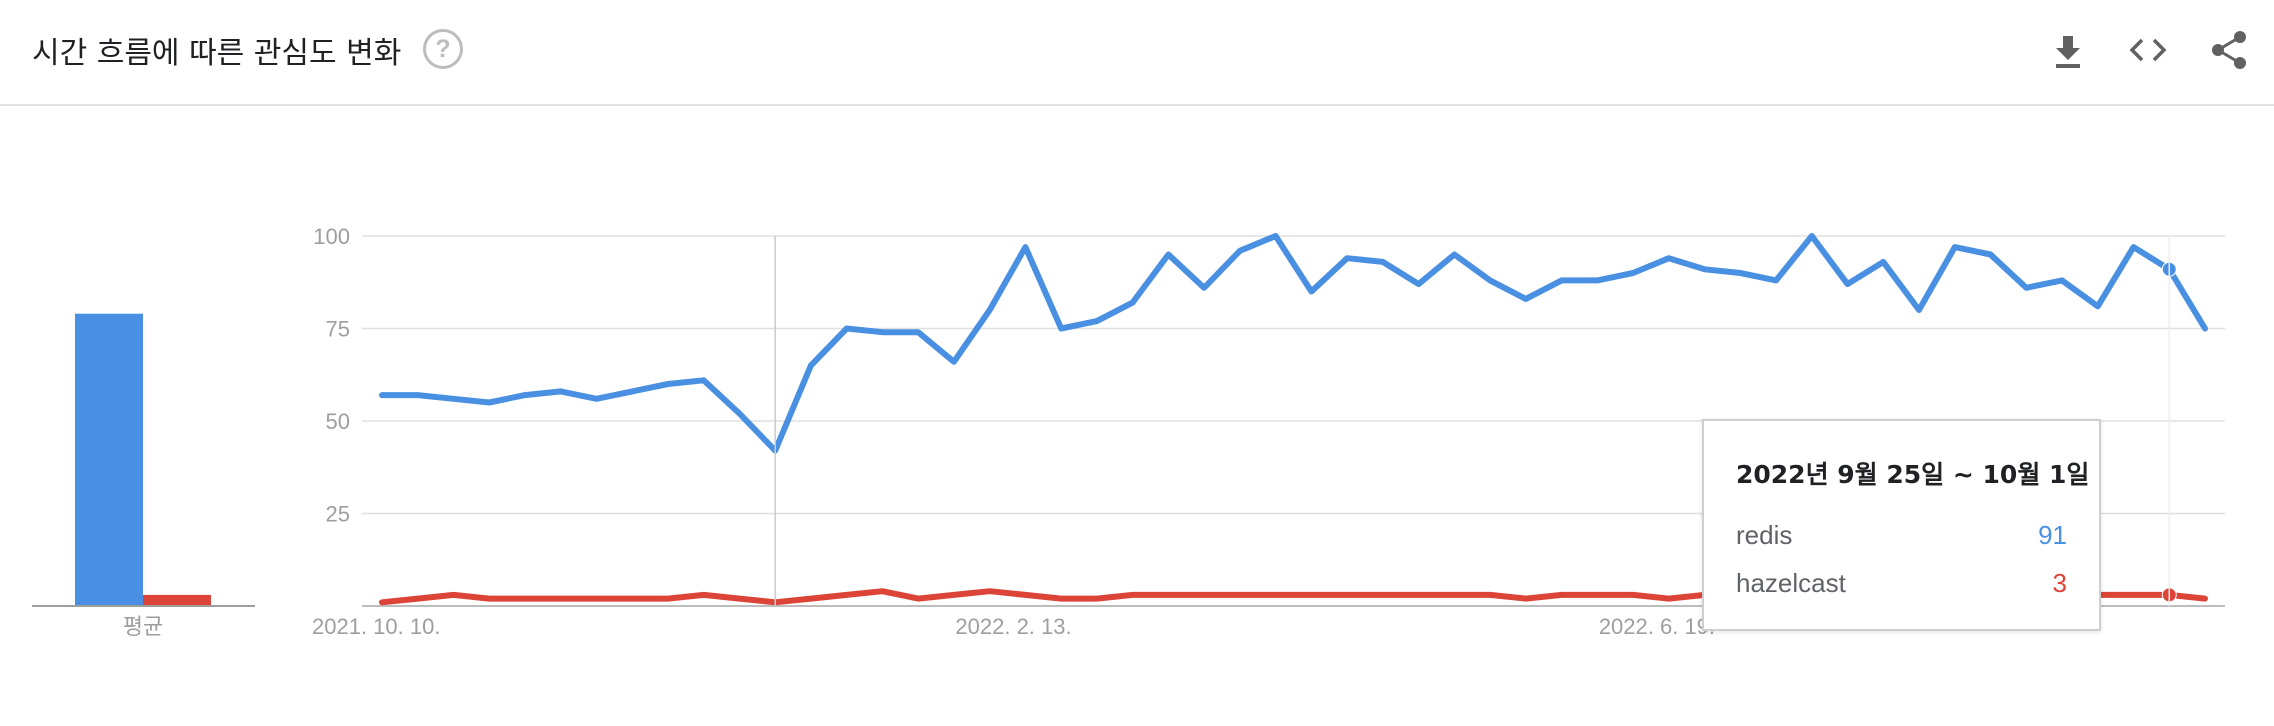 Image resolution: width=2274 pixels, height=726 pixels. I want to click on x-tick-label: 2021. 10. 10., so click(376, 626).